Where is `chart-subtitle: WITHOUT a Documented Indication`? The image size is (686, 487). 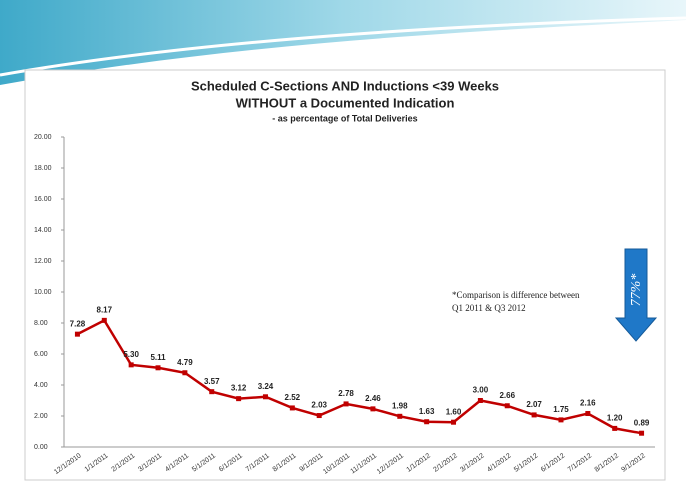 chart-subtitle: WITHOUT a Documented Indication is located at coordinates (345, 102).